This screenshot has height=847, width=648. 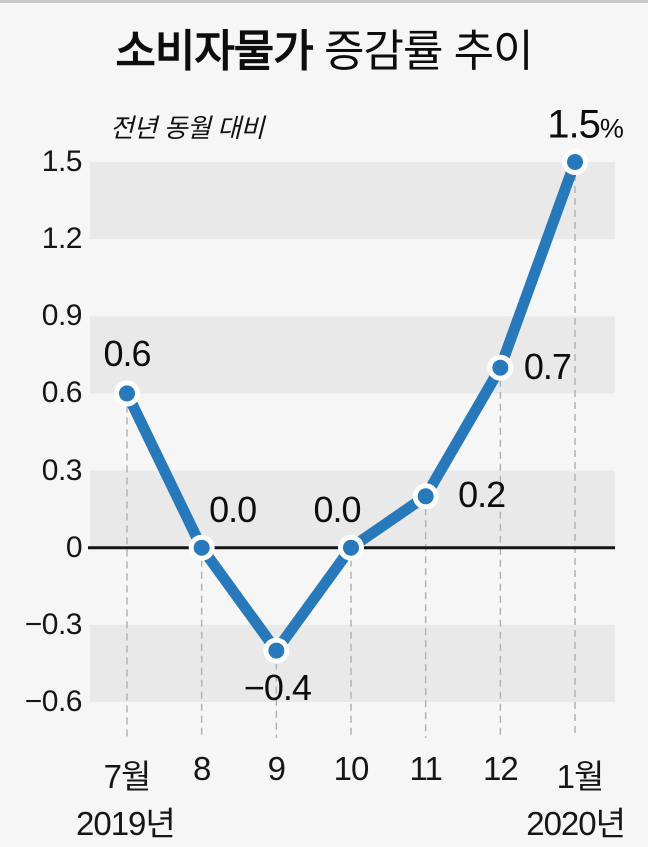 I want to click on data-point-label: 0.2, so click(x=482, y=495).